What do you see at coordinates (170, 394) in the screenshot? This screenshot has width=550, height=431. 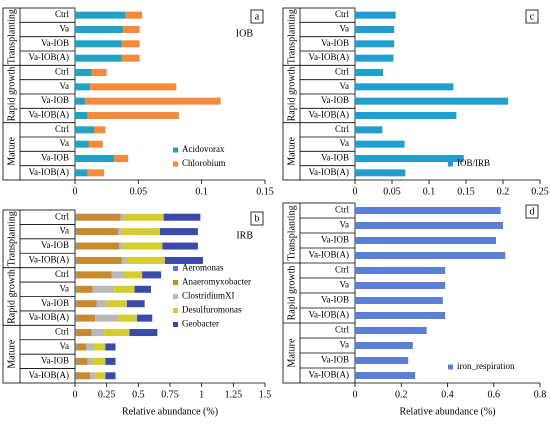 I see `x-tick-label: 0.75` at bounding box center [170, 394].